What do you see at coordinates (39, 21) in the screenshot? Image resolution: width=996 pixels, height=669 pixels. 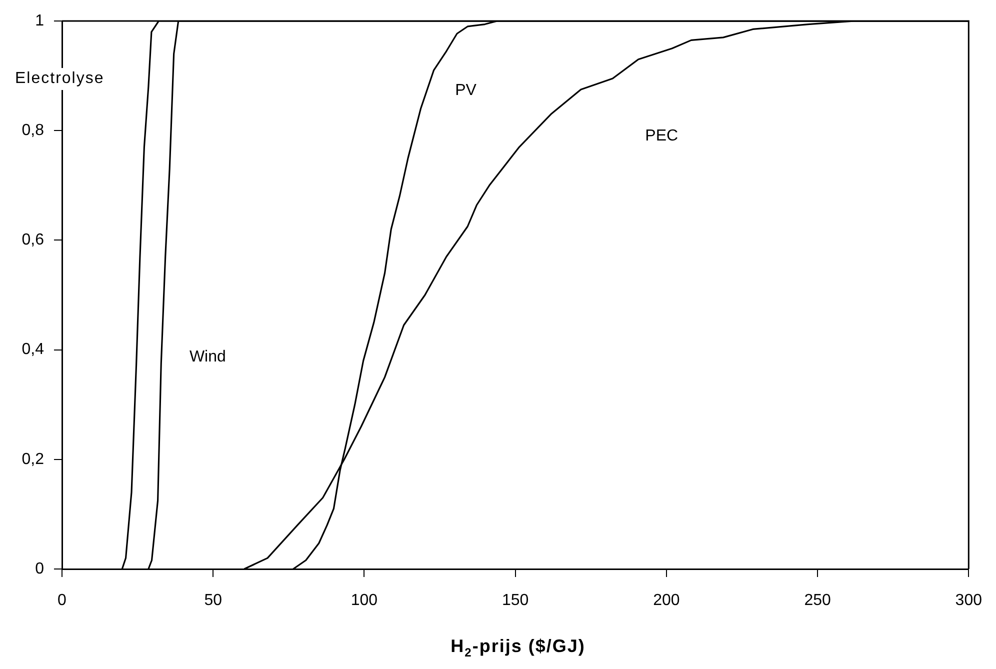 I see `y-tick-label: 1` at bounding box center [39, 21].